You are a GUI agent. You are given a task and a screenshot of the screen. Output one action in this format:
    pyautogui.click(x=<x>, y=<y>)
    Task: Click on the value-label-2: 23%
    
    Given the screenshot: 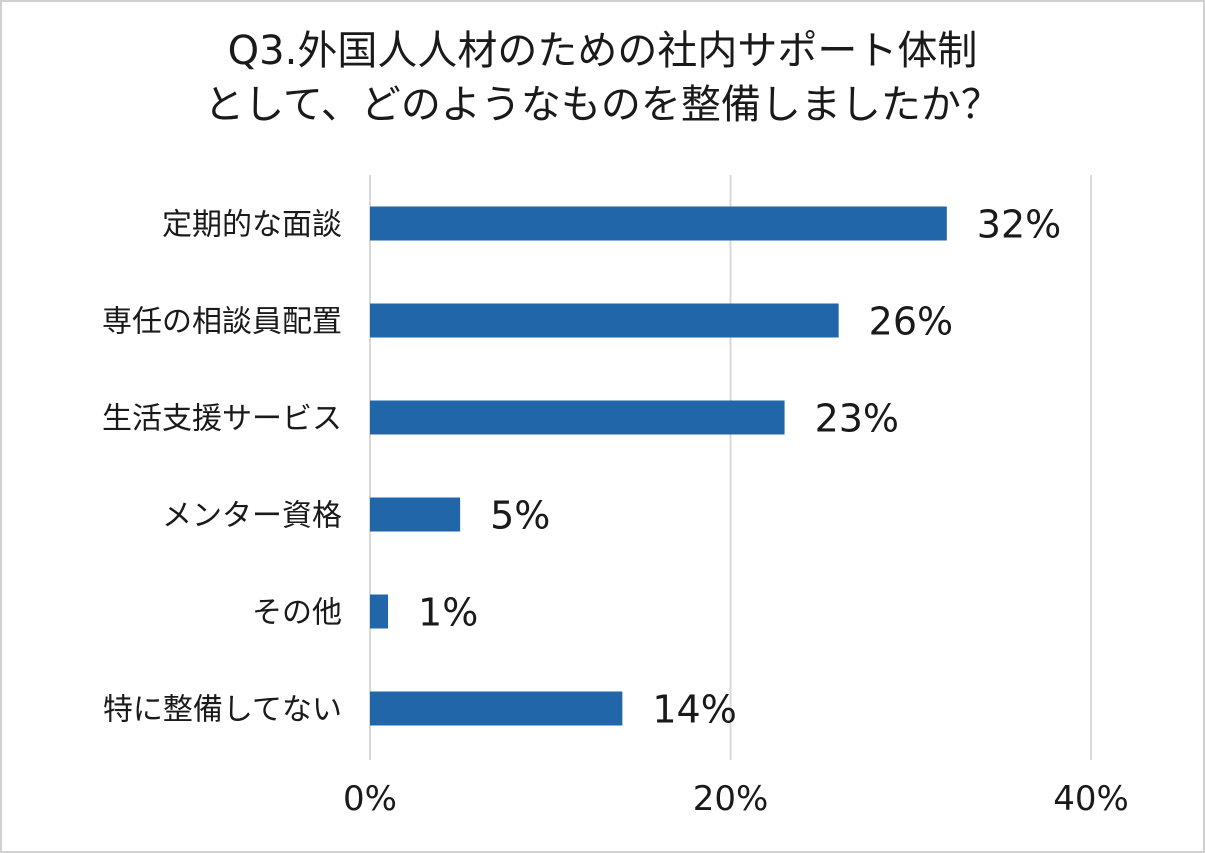 What is the action you would take?
    pyautogui.click(x=857, y=419)
    